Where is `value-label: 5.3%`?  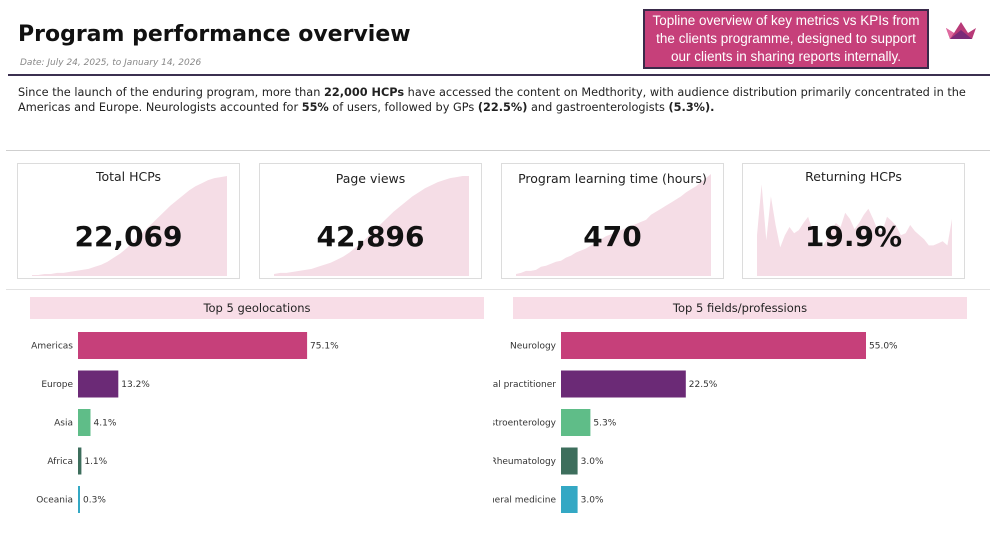
value-label: 5.3% is located at coordinates (604, 424).